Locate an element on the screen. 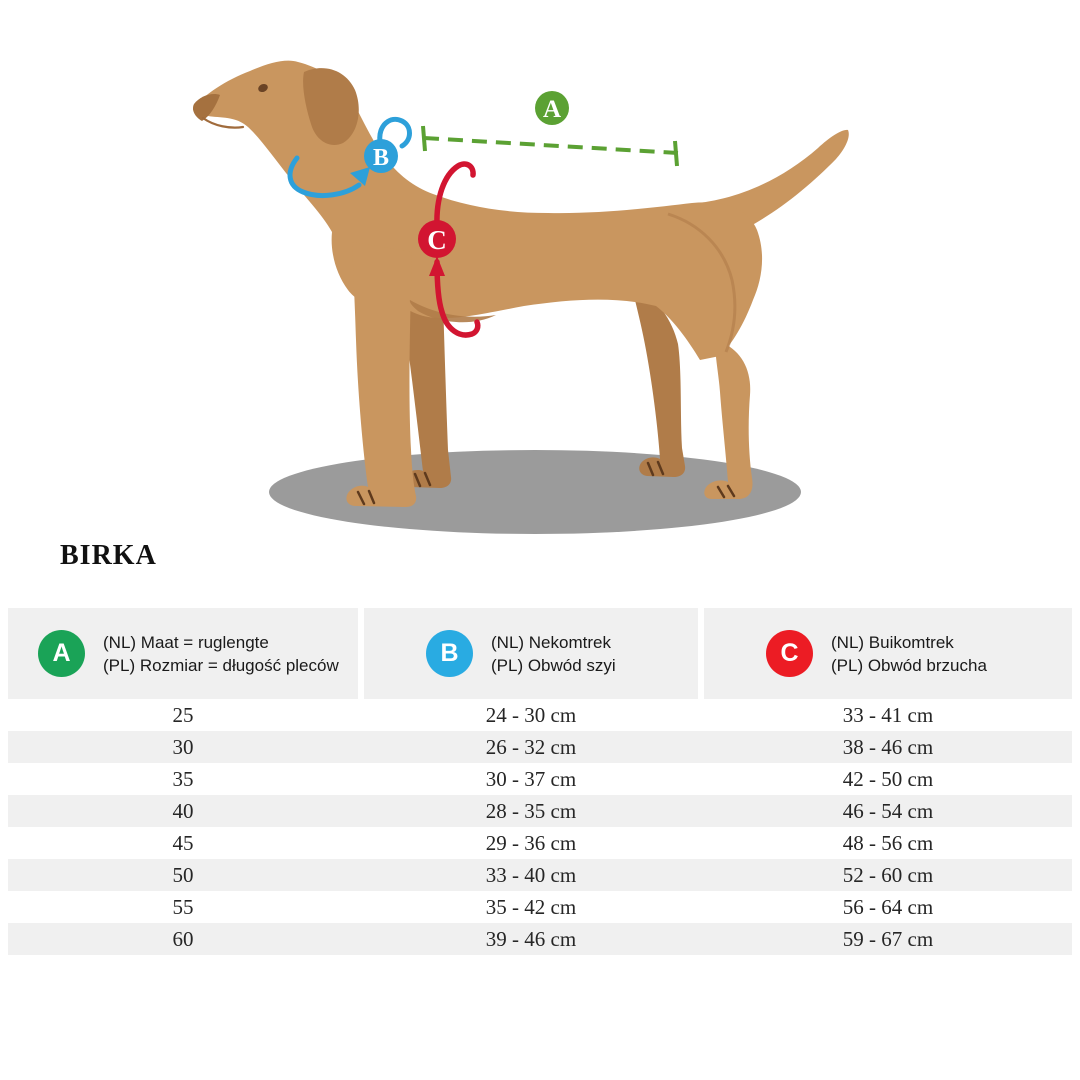 This screenshot has width=1080, height=1080. column-header-belly-girth: C (NL) Buikomtrek (PL) Obwód brzucha is located at coordinates (888, 653).